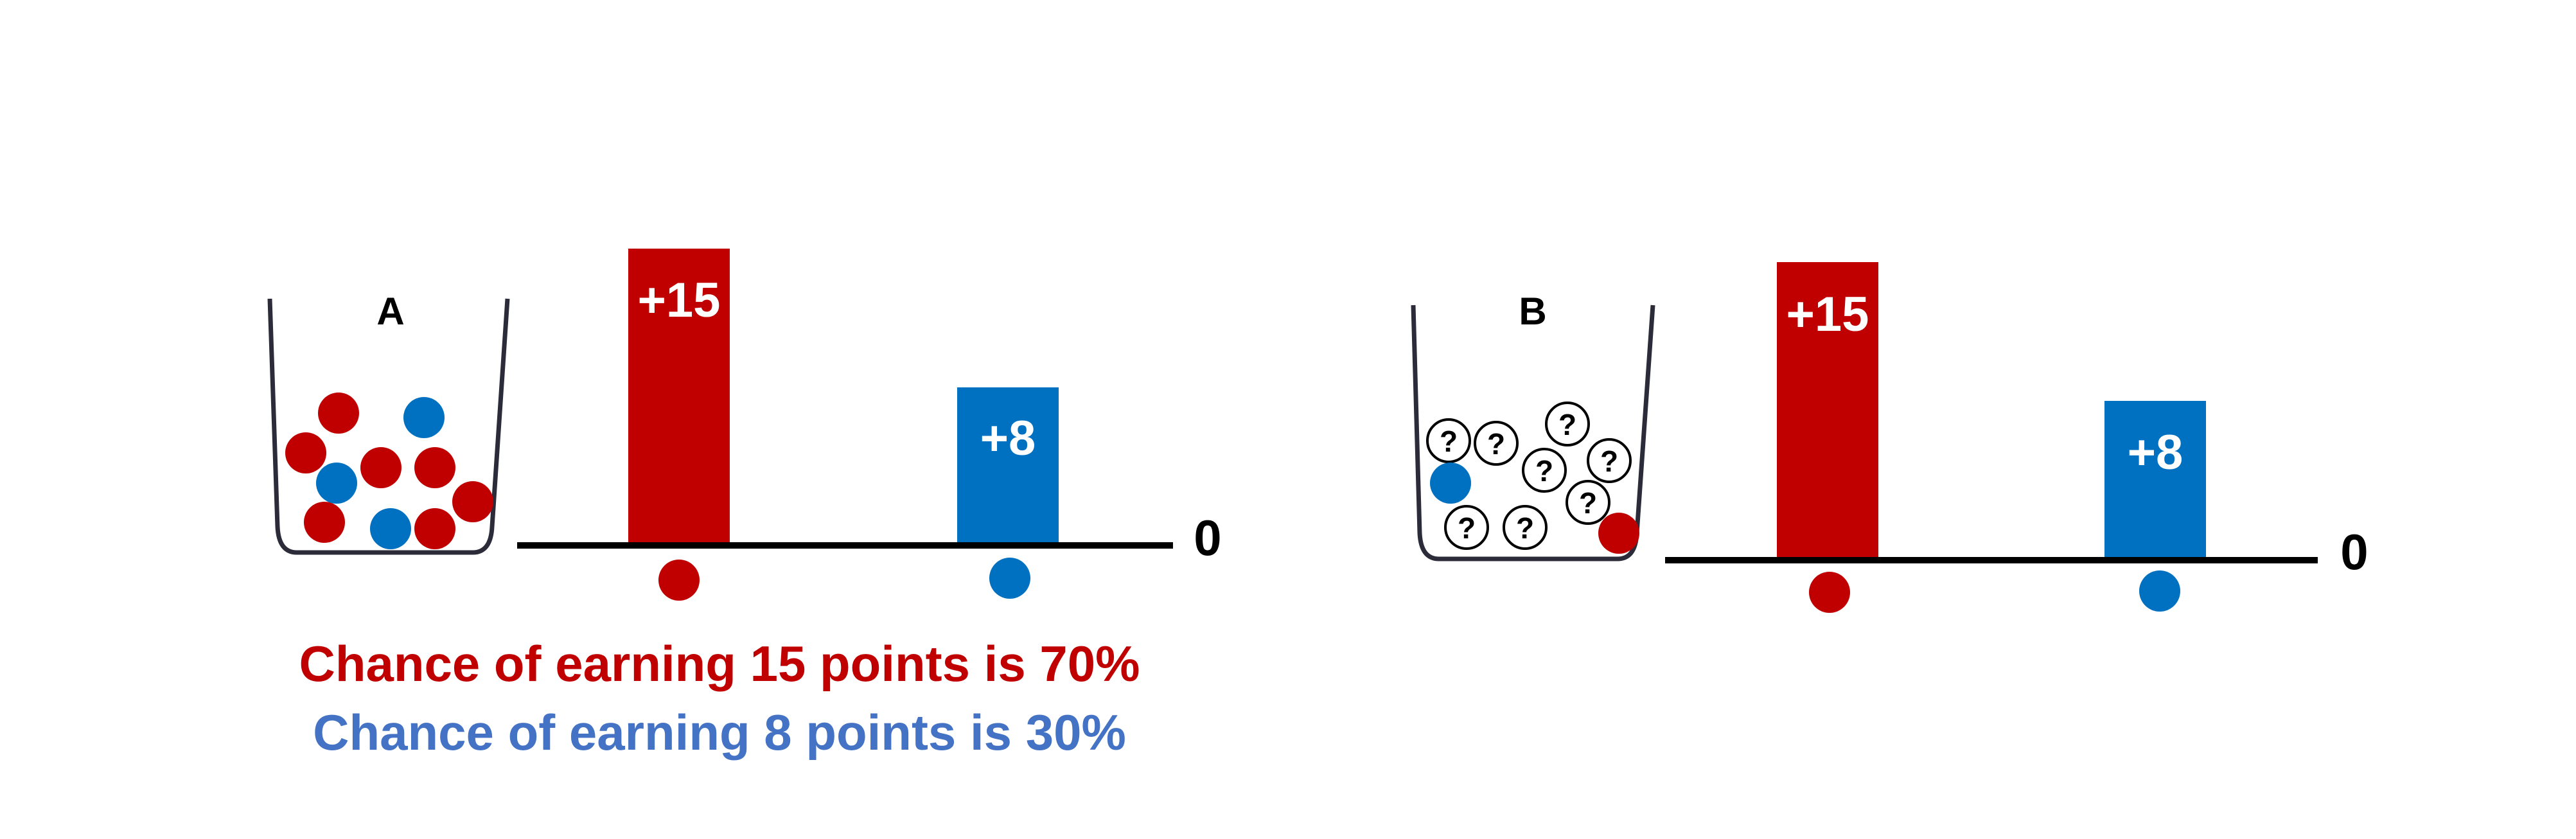 The width and height of the screenshot is (2576, 839). Describe the element at coordinates (1532, 311) in the screenshot. I see `jar-b-label: B` at that location.